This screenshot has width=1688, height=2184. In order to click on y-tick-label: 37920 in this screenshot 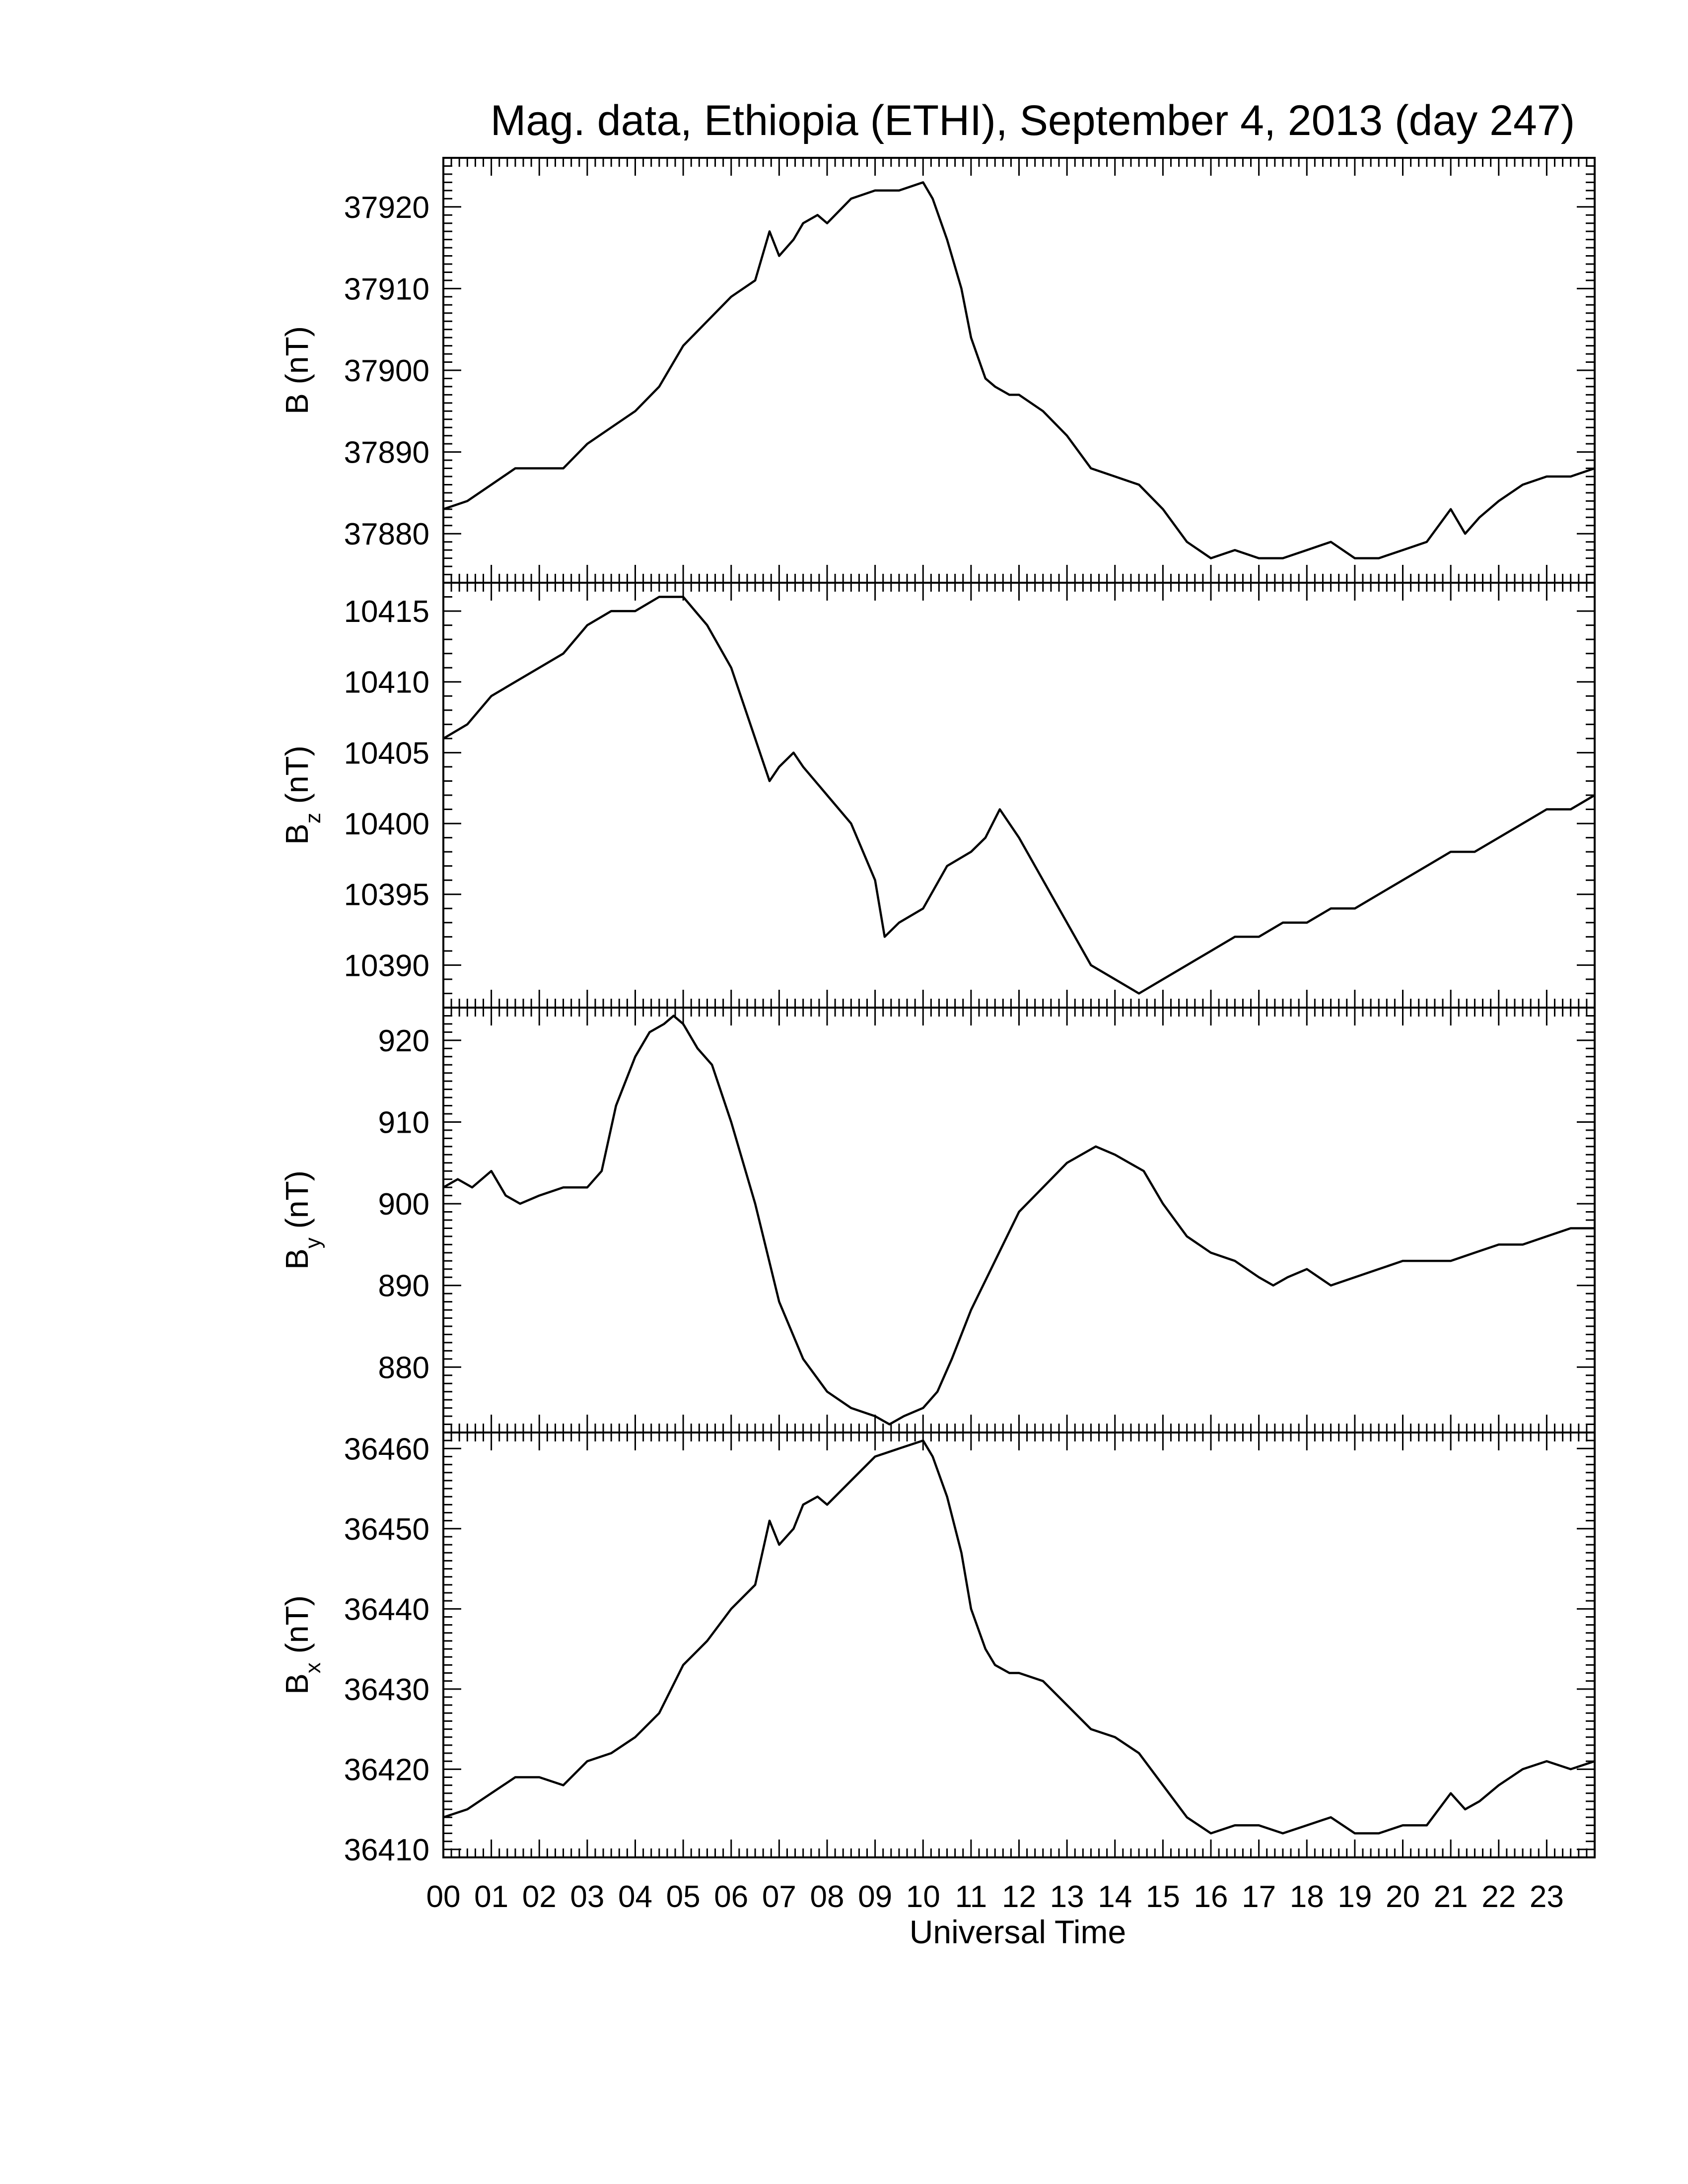, I will do `click(386, 208)`.